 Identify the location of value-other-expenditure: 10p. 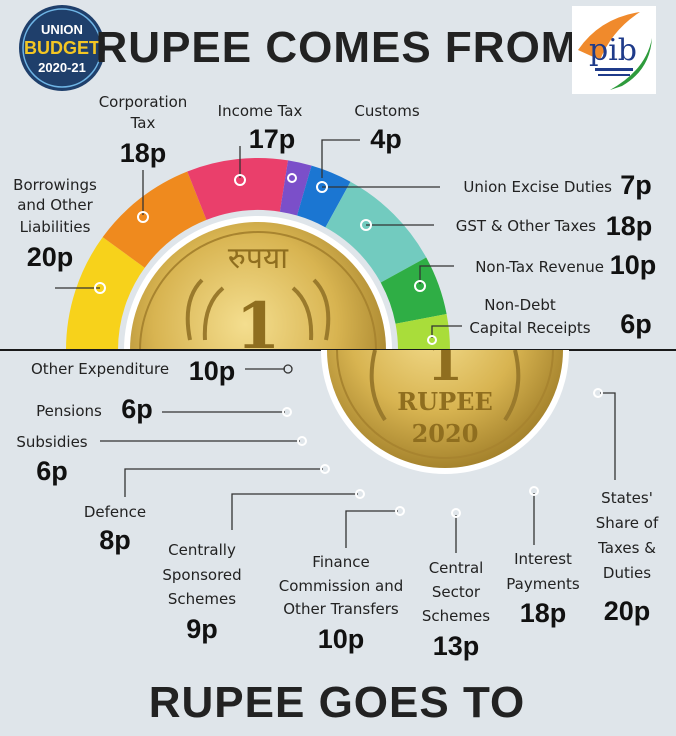
(212, 371).